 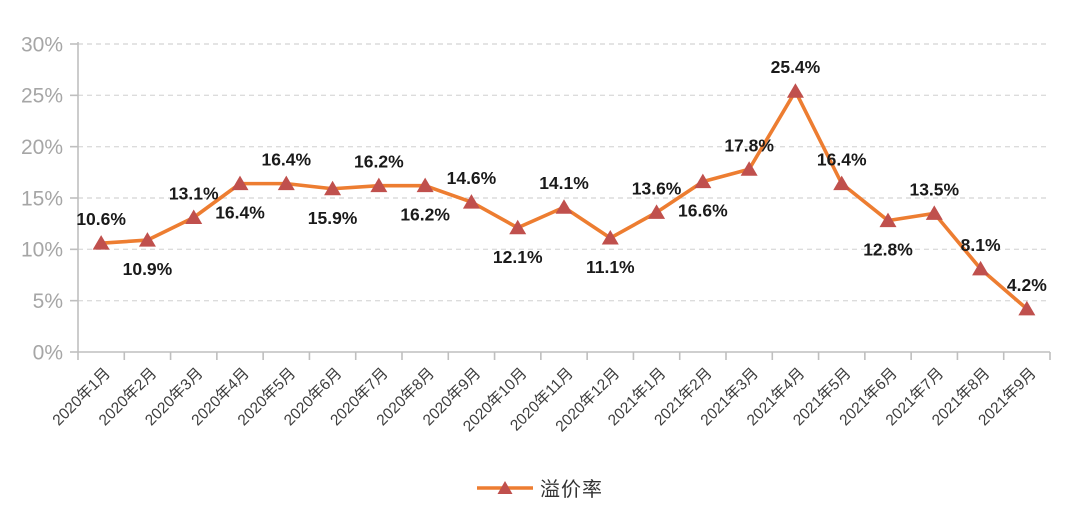 What do you see at coordinates (333, 218) in the screenshot?
I see `data-label: 15.9%` at bounding box center [333, 218].